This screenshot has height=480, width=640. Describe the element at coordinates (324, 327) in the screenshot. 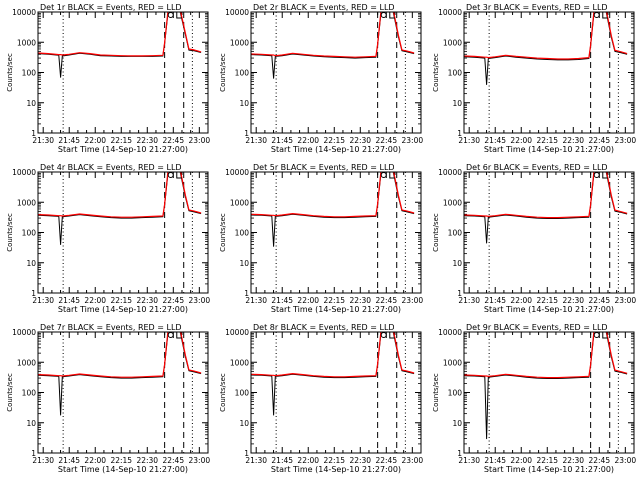

I see `panel-title: Det 8r BLACK = Events, RED = LLD` at that location.